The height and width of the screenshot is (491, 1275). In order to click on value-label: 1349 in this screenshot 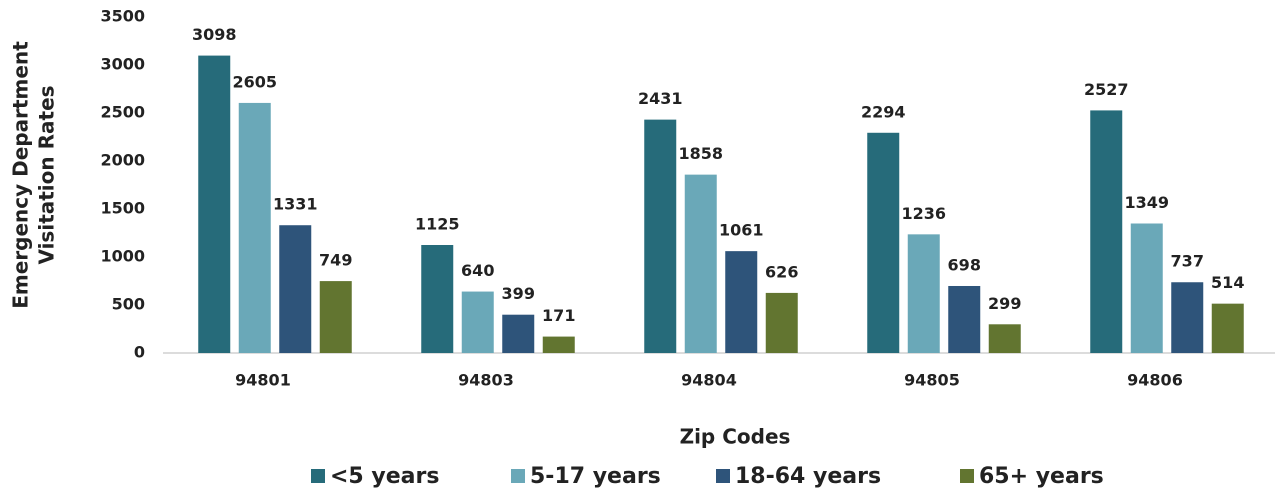, I will do `click(1146, 202)`.